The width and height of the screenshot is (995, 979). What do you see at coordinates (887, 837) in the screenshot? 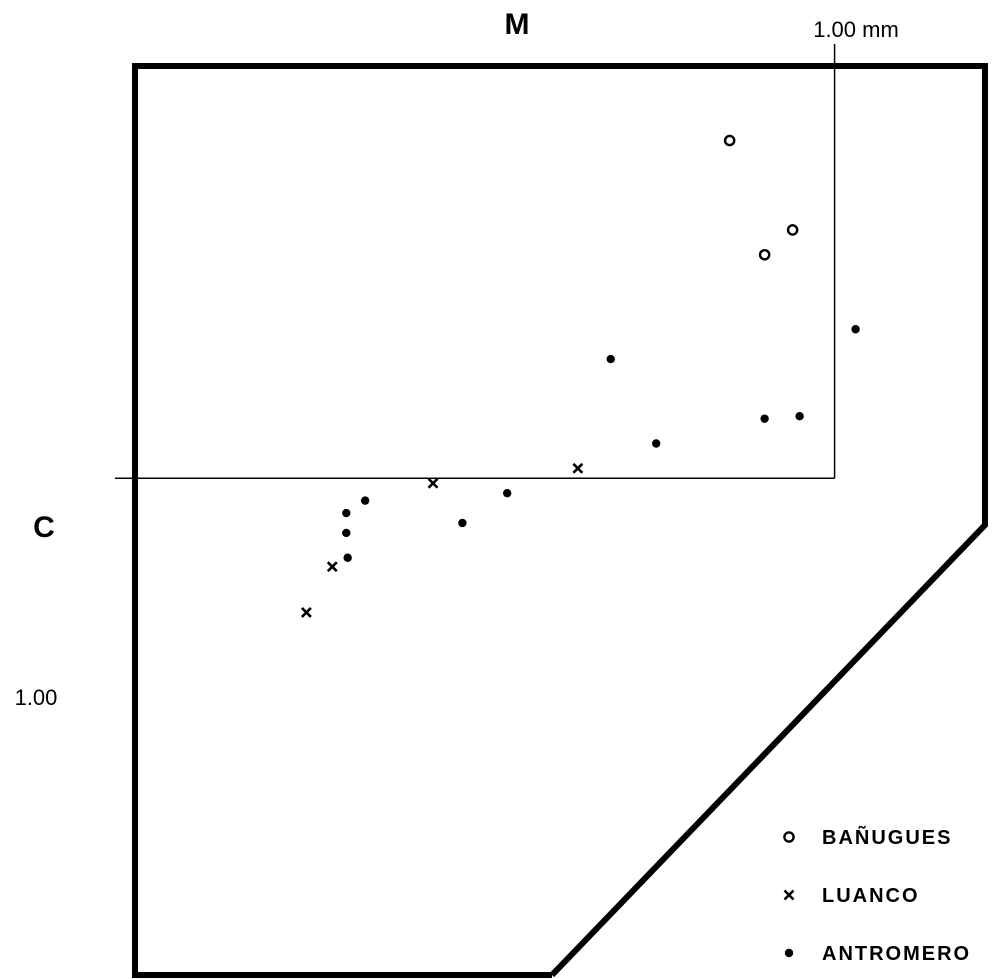
I see `legend-label-banugues: BAÑUGUES` at bounding box center [887, 837].